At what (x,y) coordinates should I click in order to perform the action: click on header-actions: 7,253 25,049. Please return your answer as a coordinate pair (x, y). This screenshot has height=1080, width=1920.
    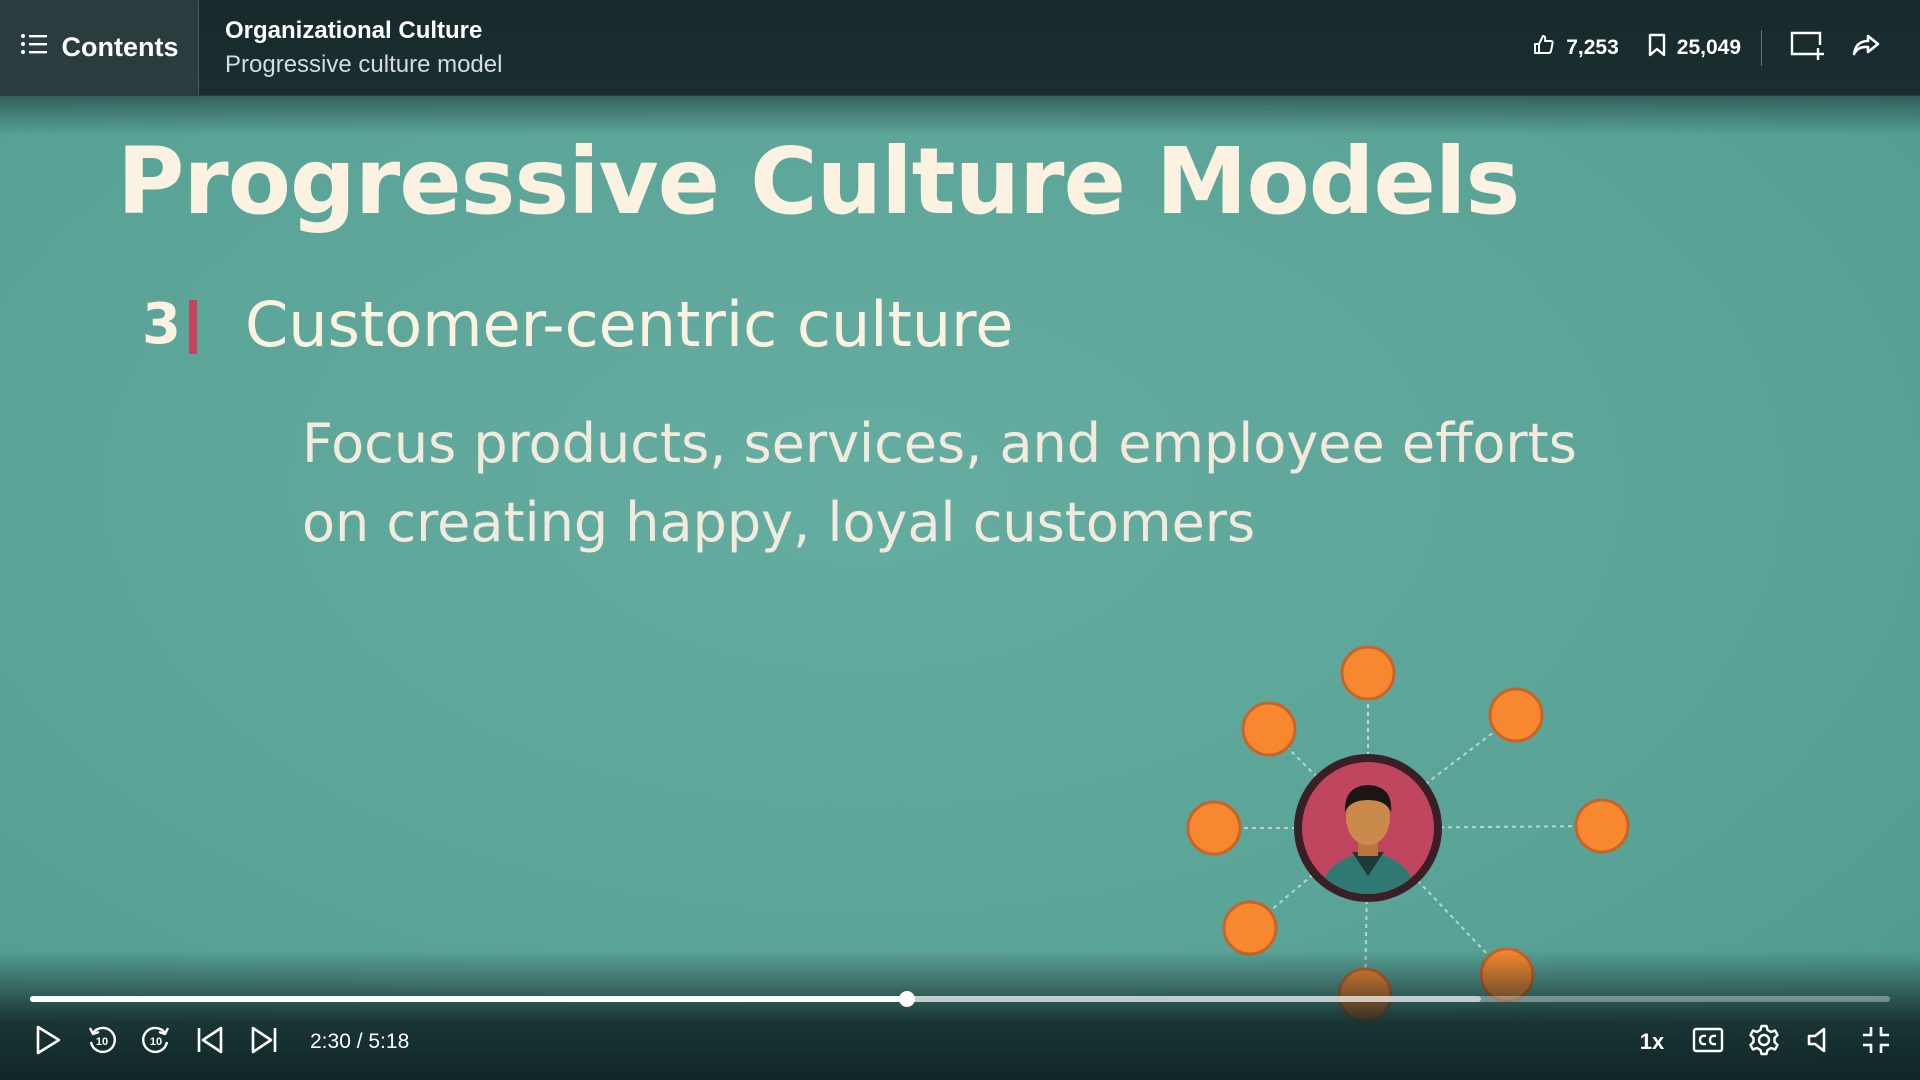
    Looking at the image, I should click on (1712, 47).